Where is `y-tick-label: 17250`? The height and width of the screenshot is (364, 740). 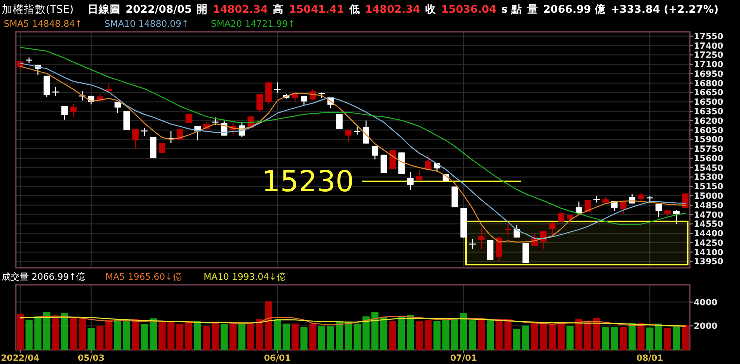 y-tick-label: 17250 is located at coordinates (709, 56).